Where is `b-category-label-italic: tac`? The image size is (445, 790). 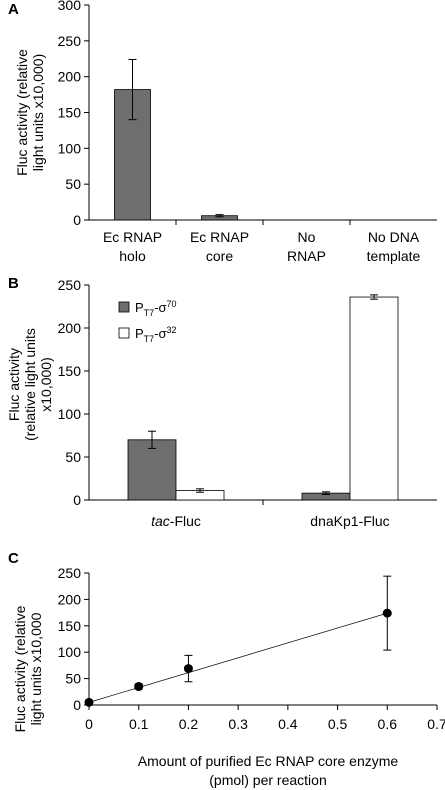 b-category-label-italic: tac is located at coordinates (160, 521).